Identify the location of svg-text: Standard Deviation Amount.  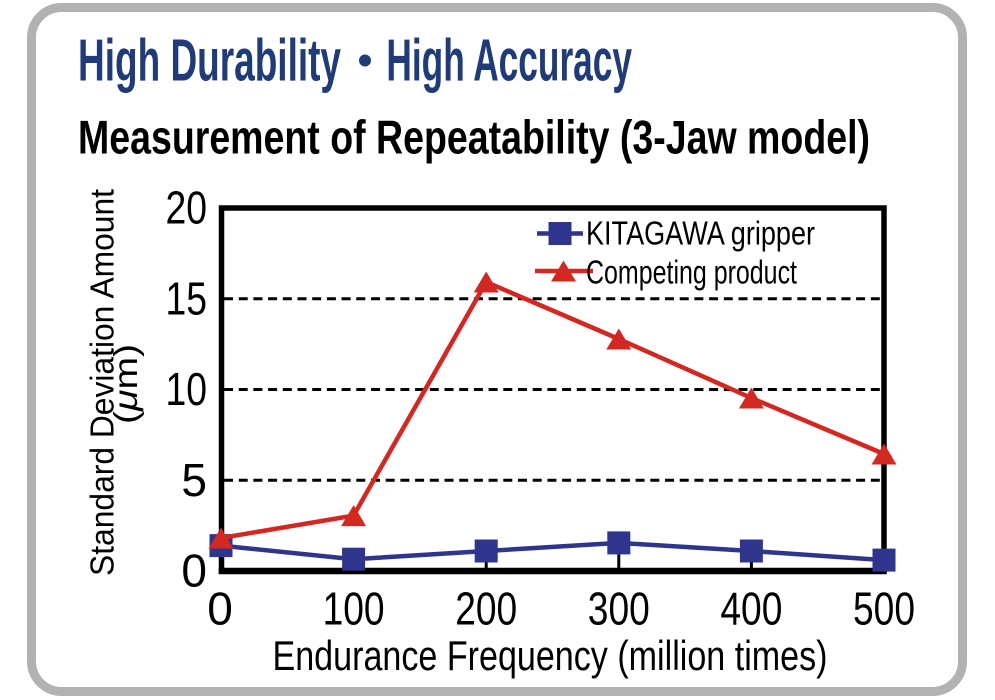
(102, 382).